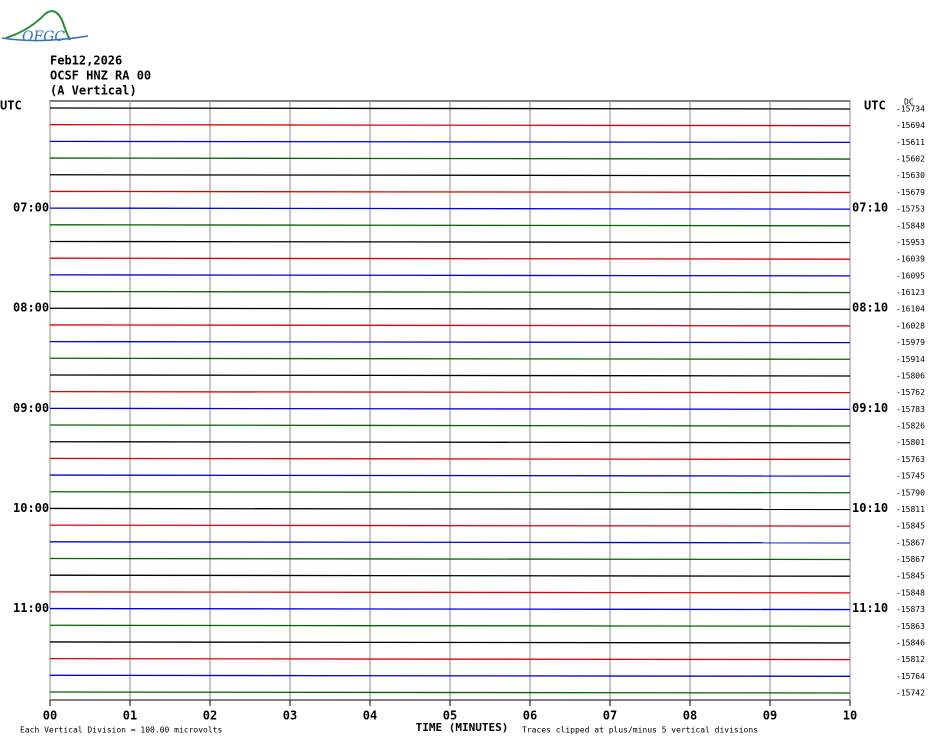 The width and height of the screenshot is (930, 744). Describe the element at coordinates (770, 716) in the screenshot. I see `x-tick-label: 09` at that location.